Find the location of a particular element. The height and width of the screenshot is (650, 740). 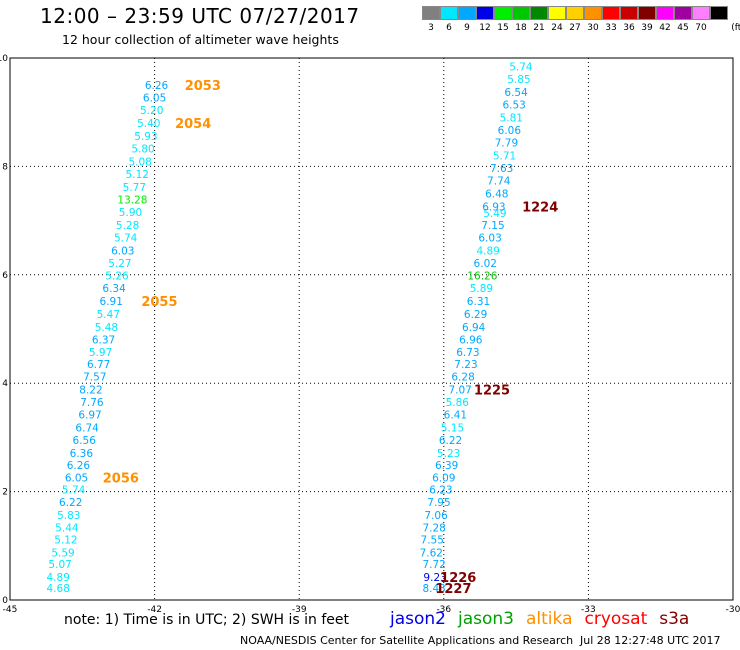

wave-height-value: 5.93 is located at coordinates (145, 137).